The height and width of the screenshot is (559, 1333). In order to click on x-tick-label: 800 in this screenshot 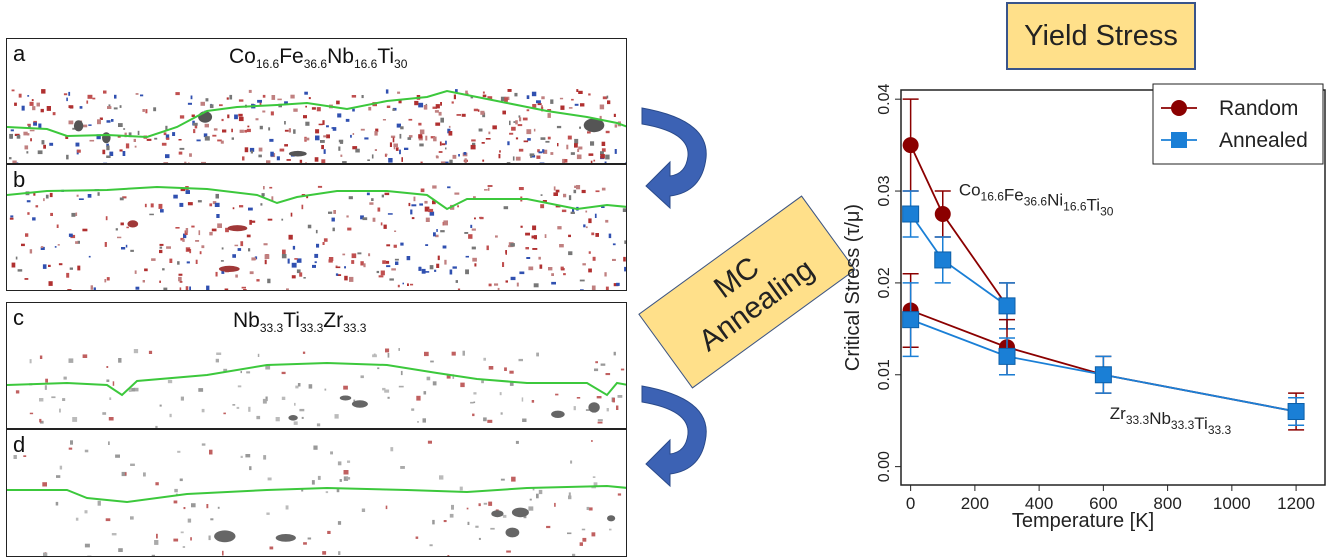, I will do `click(1167, 503)`.